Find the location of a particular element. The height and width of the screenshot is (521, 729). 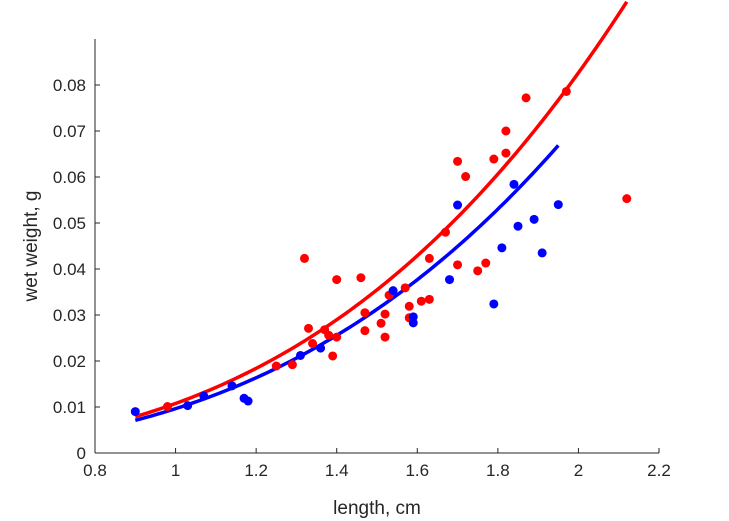

x-tick-label: 1 is located at coordinates (175, 470).